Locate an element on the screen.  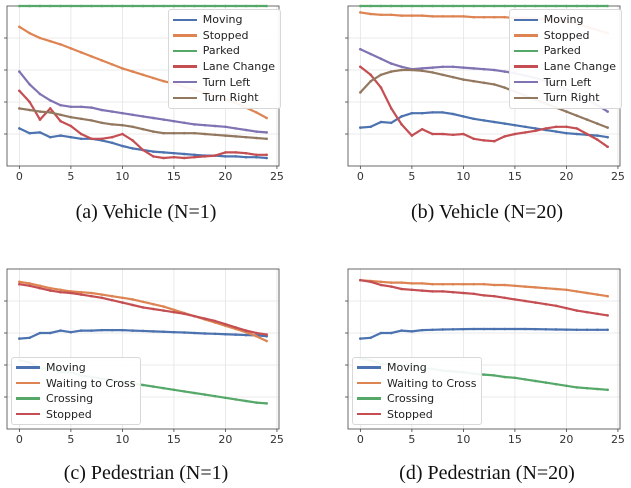
caption-pedestrian-n1: (c) Pedestrian (N=1) is located at coordinates (146, 473).